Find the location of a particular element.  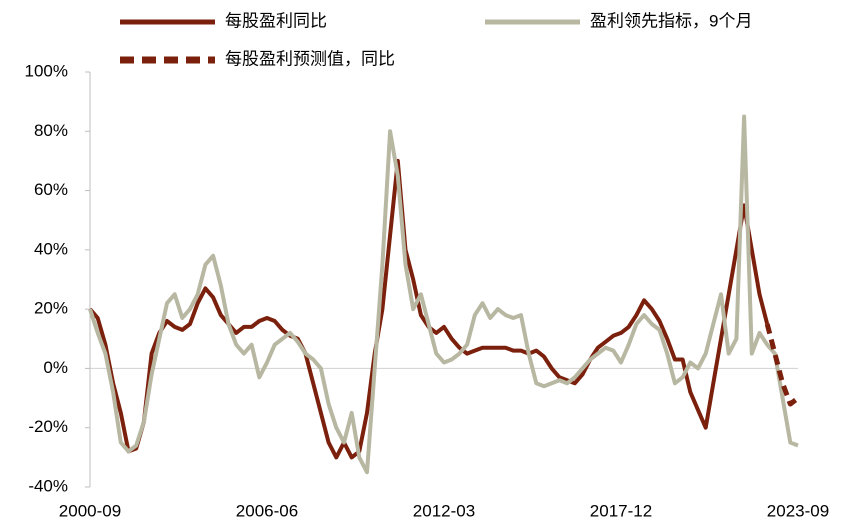

x-tick-label: 2017-12 is located at coordinates (621, 510).